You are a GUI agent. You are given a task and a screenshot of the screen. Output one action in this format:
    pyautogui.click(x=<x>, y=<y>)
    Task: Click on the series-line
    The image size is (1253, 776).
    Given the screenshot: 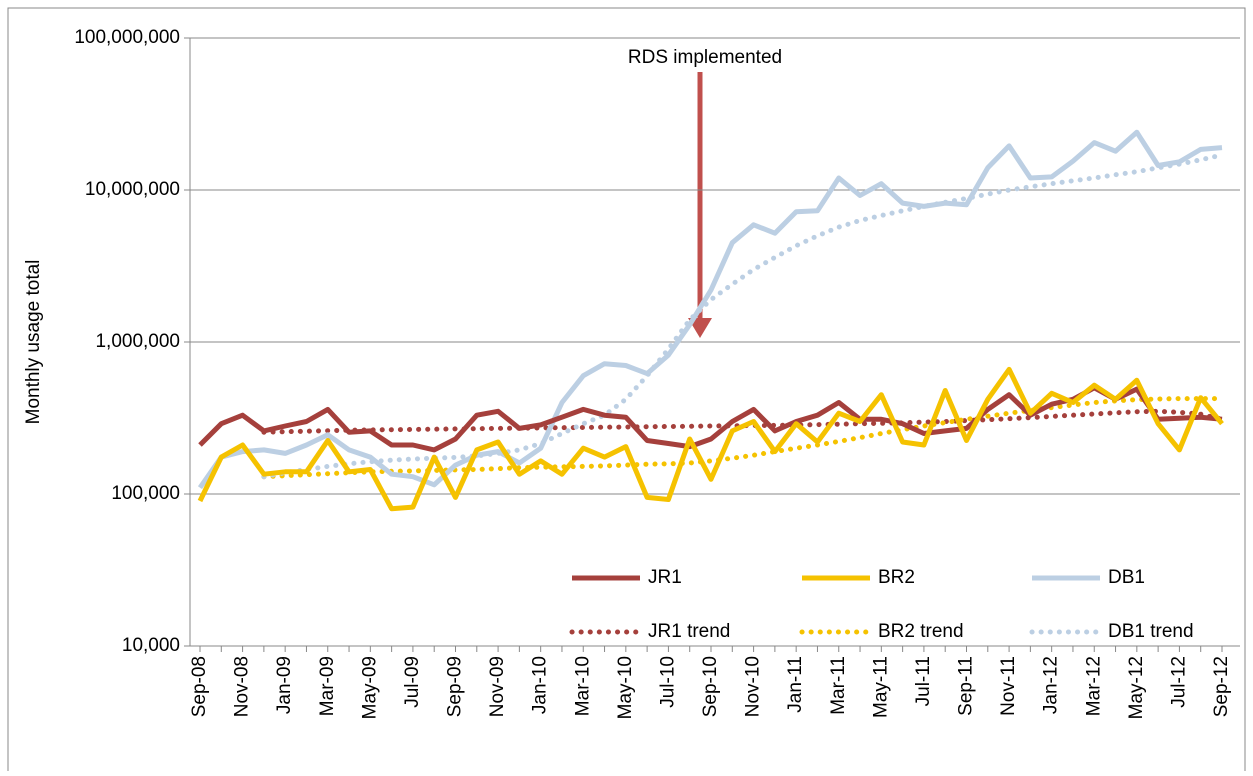 What is the action you would take?
    pyautogui.click(x=710, y=419)
    